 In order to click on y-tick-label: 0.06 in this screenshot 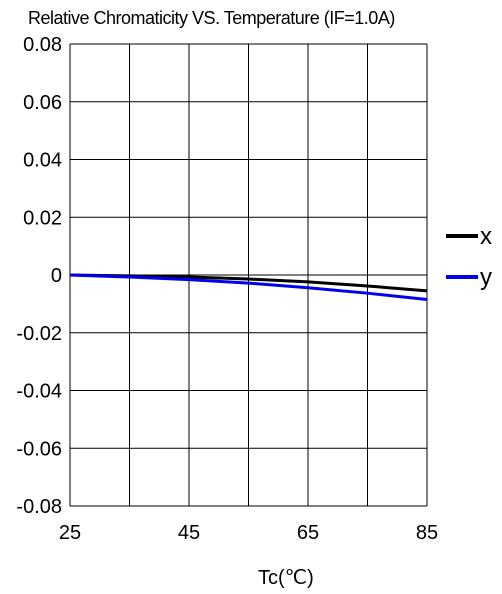, I will do `click(42, 103)`.